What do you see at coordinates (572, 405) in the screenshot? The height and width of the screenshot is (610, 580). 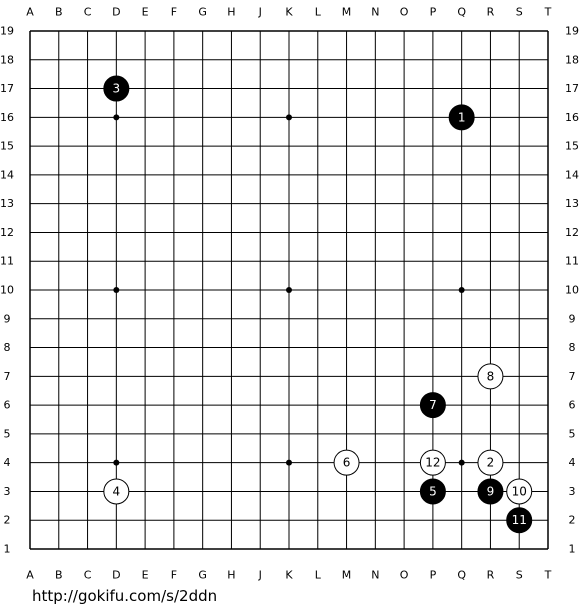 I see `row-label: 6` at bounding box center [572, 405].